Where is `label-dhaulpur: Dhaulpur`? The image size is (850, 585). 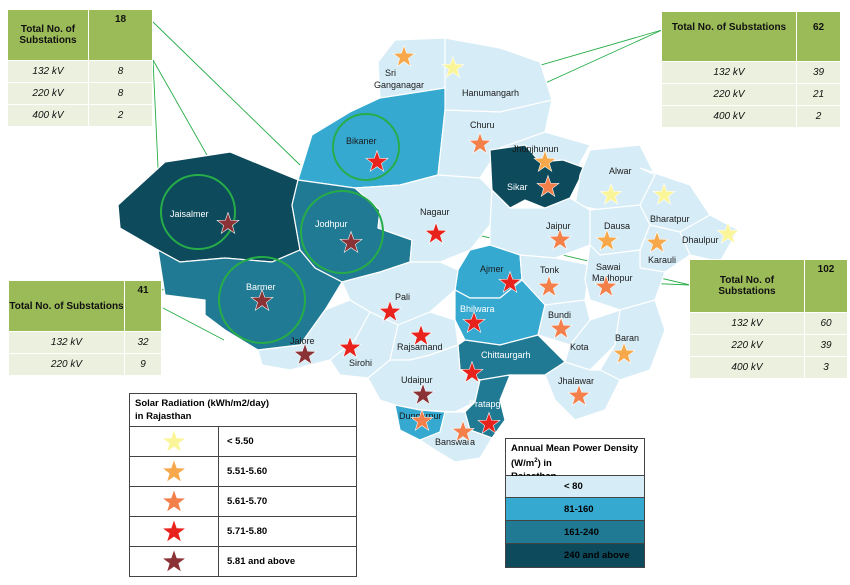
label-dhaulpur: Dhaulpur is located at coordinates (700, 240).